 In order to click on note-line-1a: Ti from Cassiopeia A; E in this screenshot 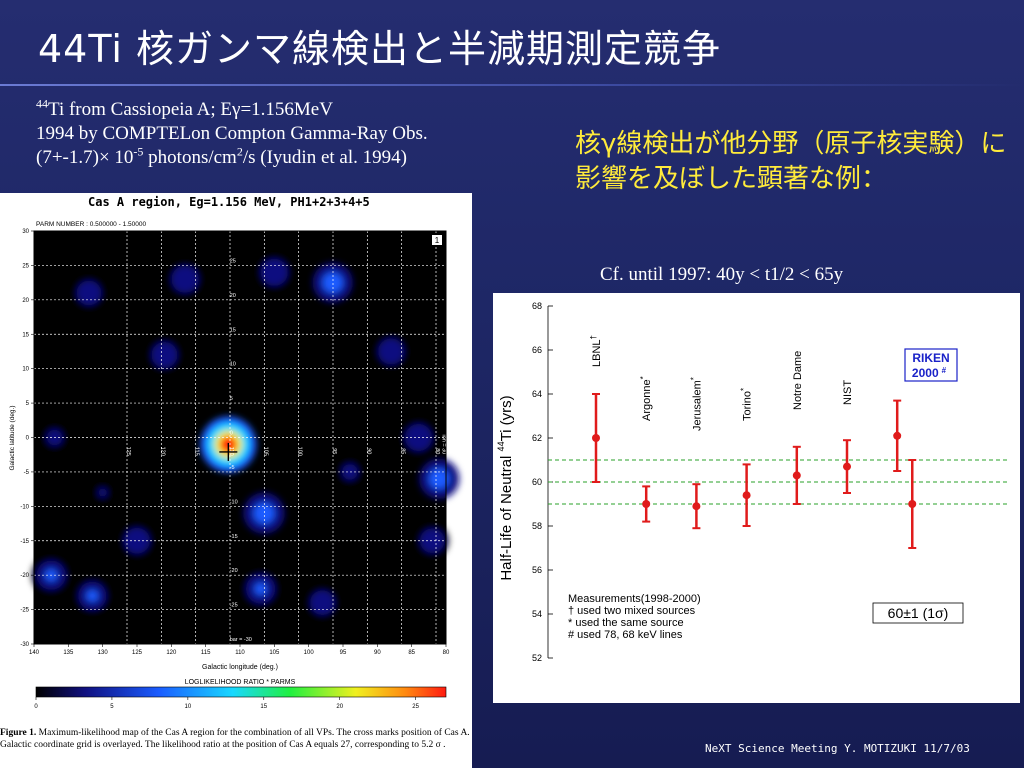, I will do `click(140, 109)`.